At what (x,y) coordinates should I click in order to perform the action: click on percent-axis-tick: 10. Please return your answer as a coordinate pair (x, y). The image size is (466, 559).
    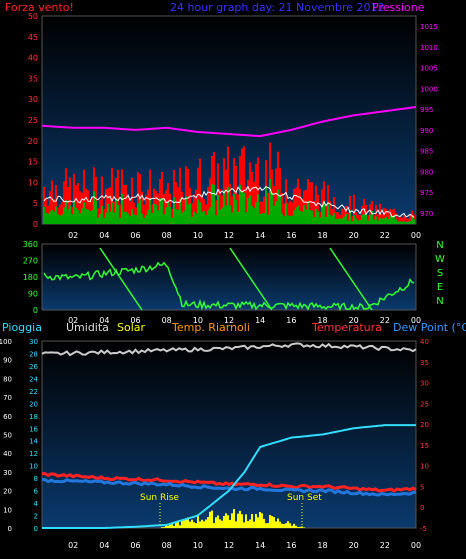
    Looking at the image, I should click on (7, 510).